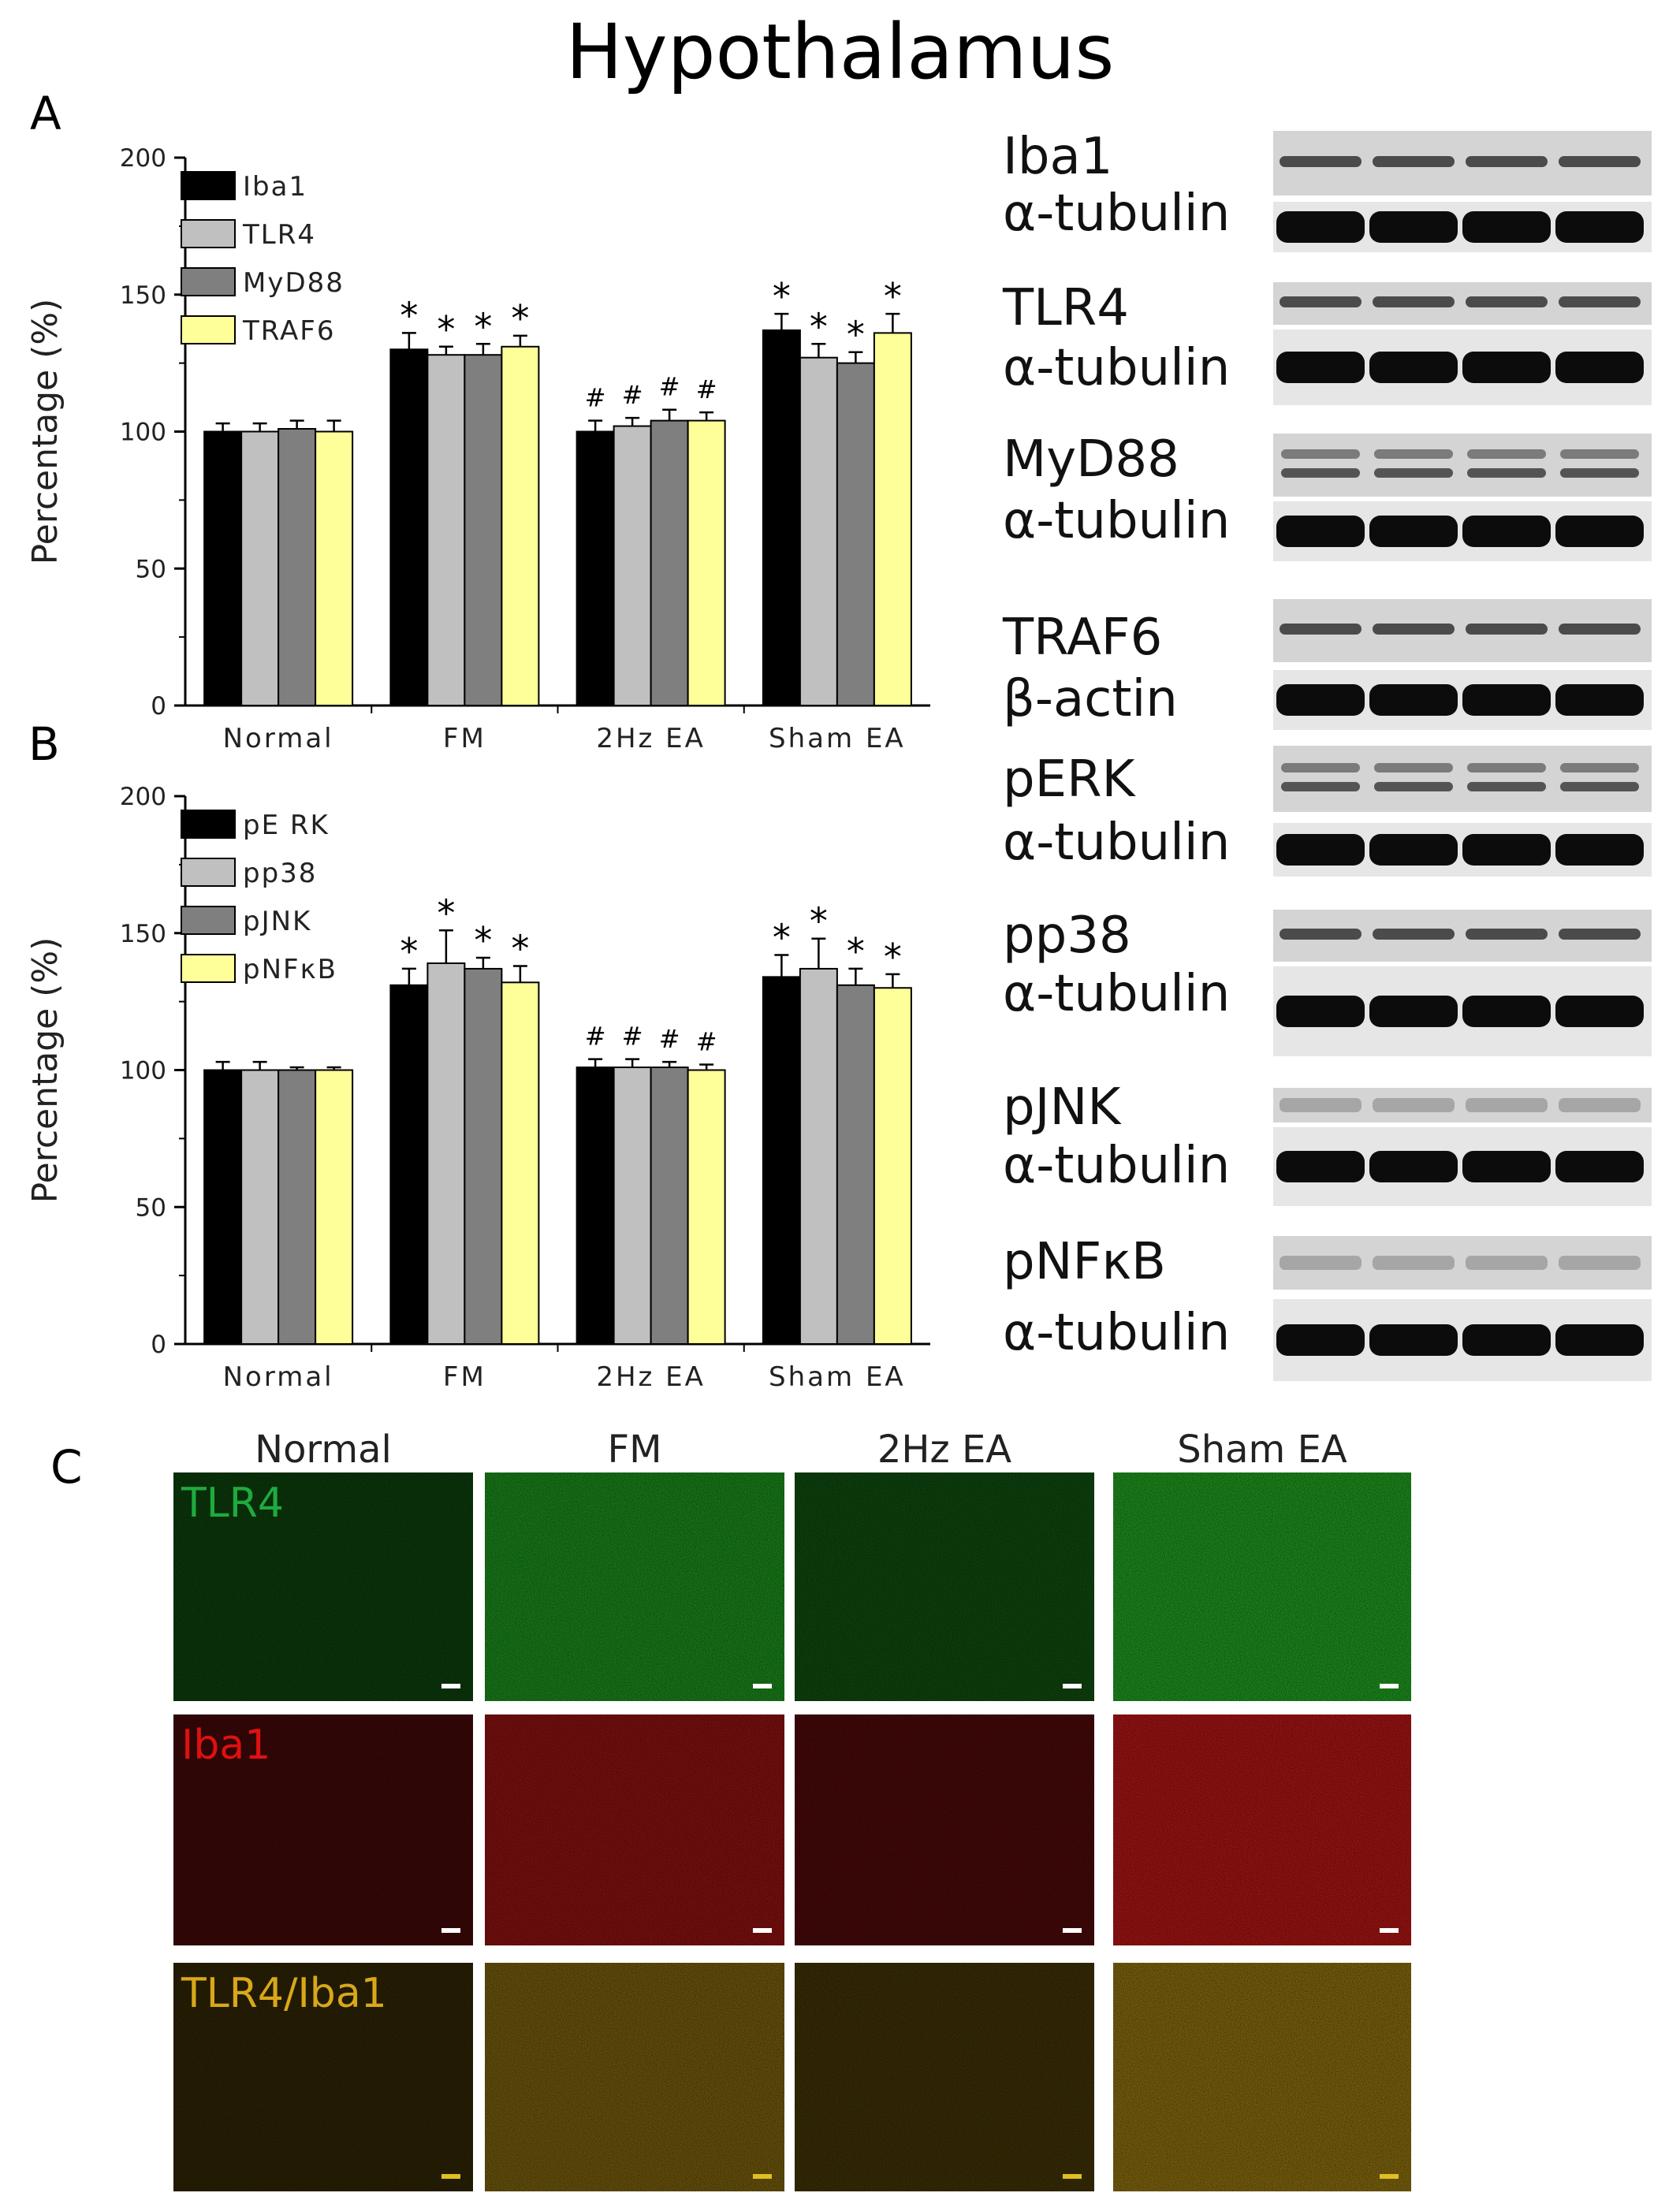 This screenshot has height=2204, width=1680. Describe the element at coordinates (323, 1450) in the screenshot. I see `if-column-header: Normal` at that location.